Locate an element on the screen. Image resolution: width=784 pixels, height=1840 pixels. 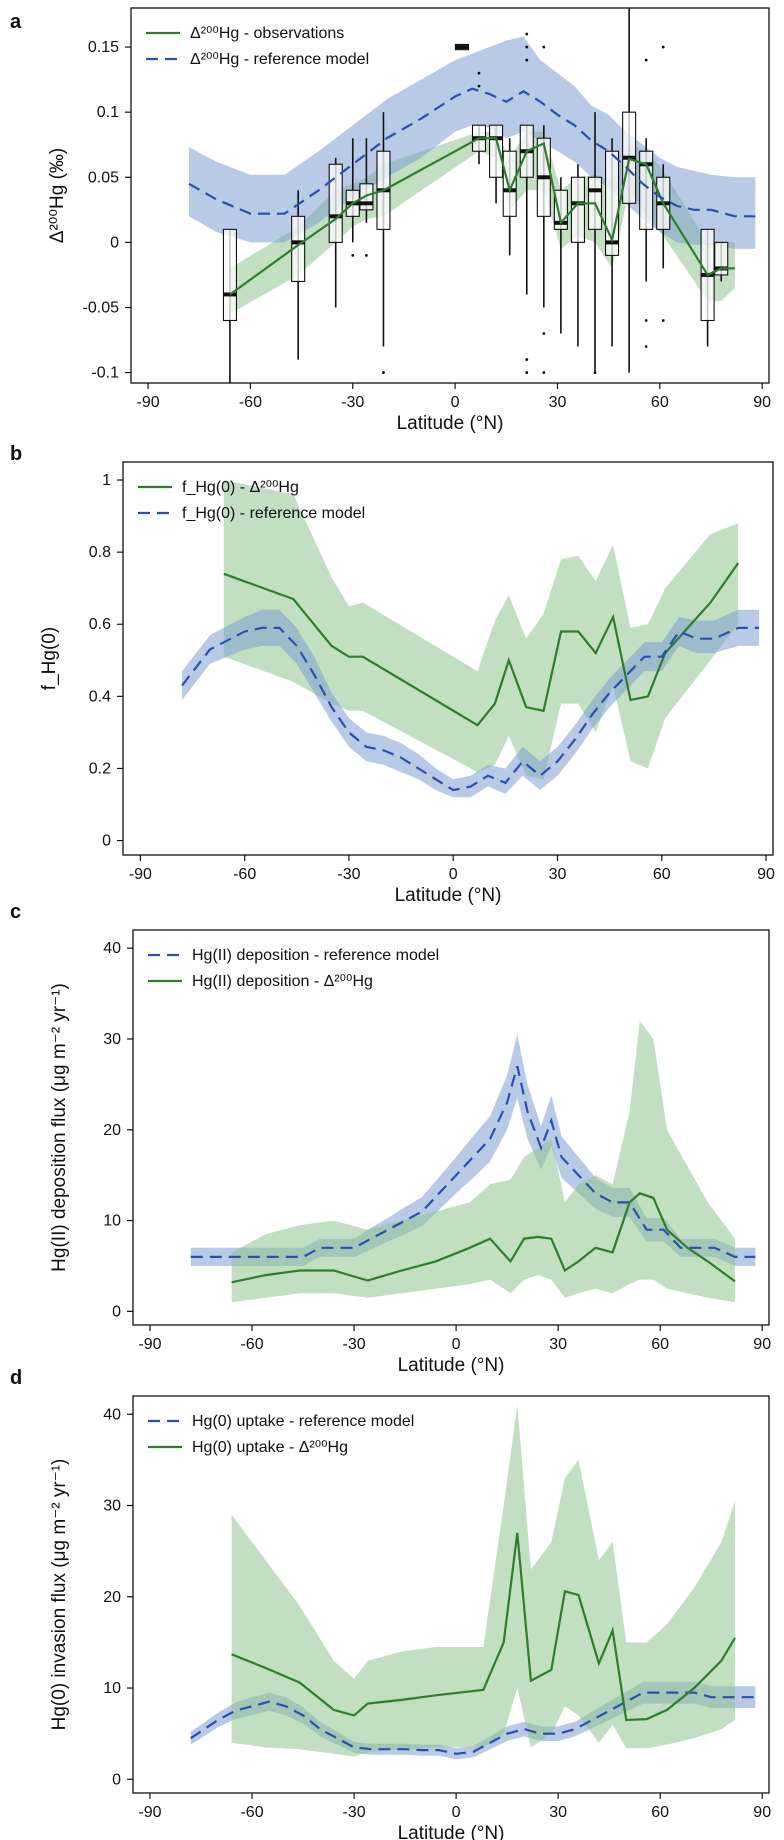
x-tick-label: -60 is located at coordinates (244, 874).